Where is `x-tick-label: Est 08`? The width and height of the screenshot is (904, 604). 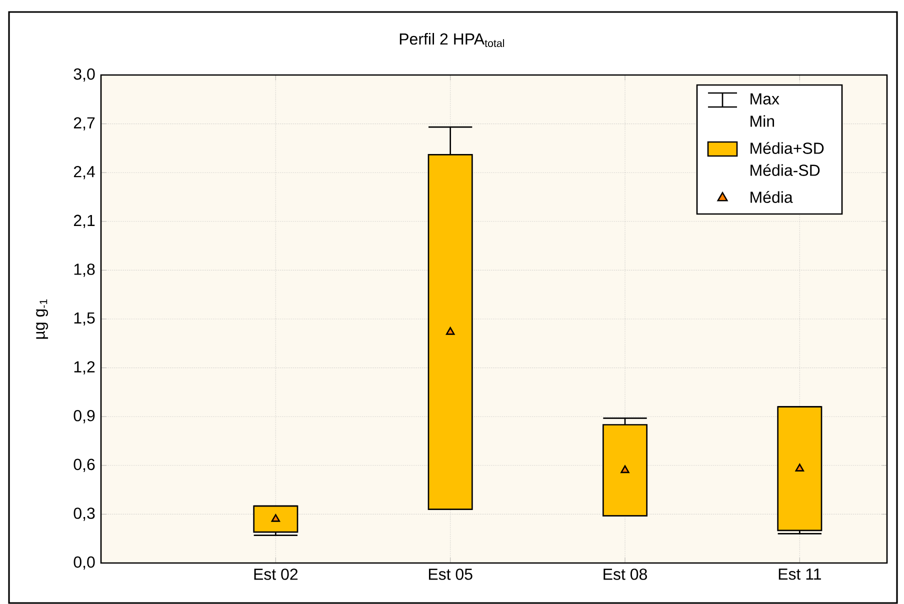
x-tick-label: Est 08 is located at coordinates (625, 574).